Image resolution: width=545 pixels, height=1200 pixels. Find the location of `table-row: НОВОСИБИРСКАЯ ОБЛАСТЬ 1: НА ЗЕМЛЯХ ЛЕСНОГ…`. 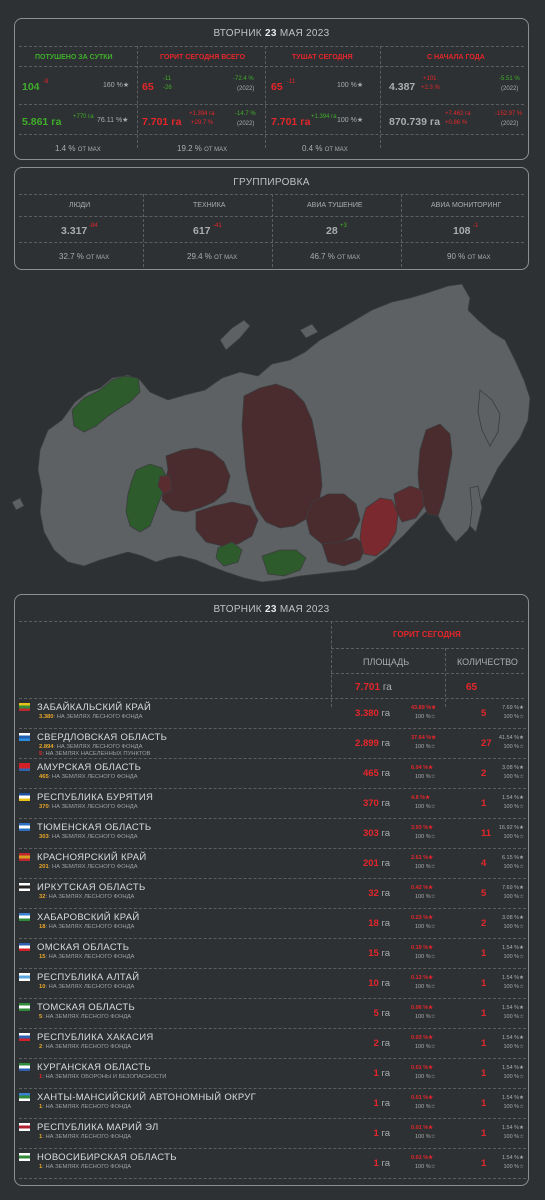

table-row: НОВОСИБИРСКАЯ ОБЛАСТЬ 1: НА ЗЕМЛЯХ ЛЕСНОГ… is located at coordinates (272, 1164).